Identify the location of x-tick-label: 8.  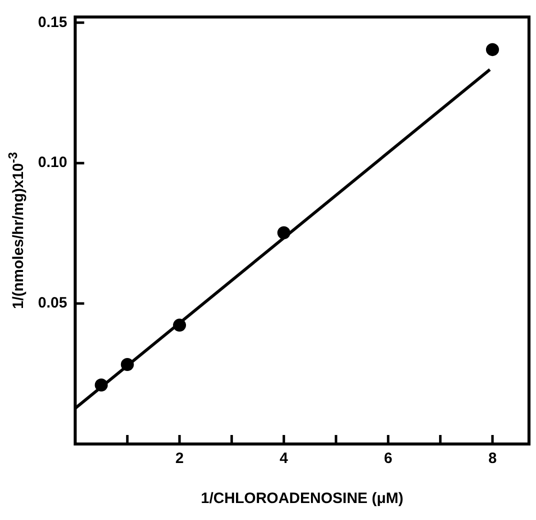
(492, 459).